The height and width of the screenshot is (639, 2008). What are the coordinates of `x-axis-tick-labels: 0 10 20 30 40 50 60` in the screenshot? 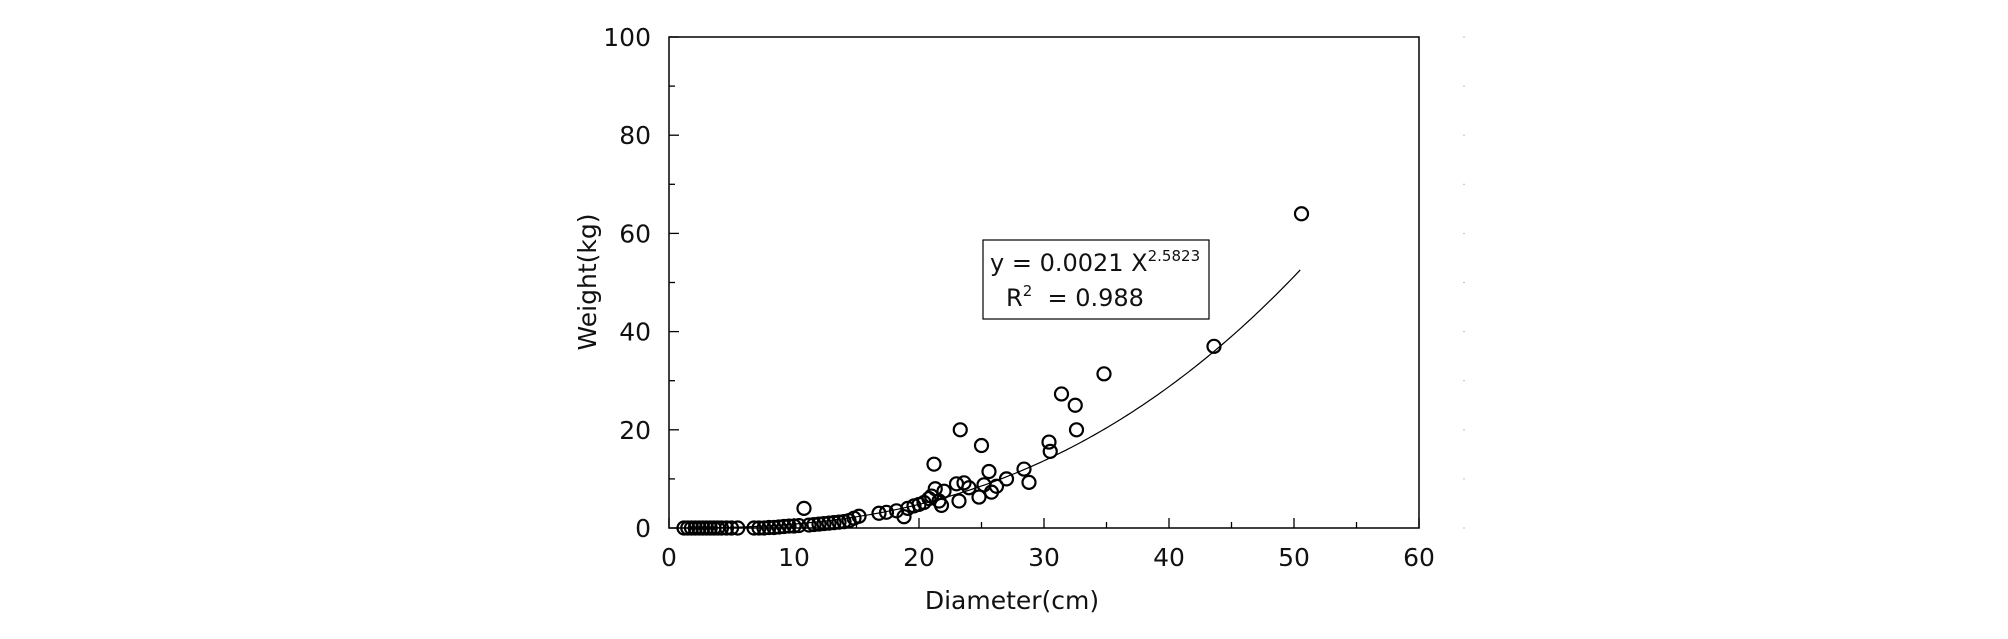 It's located at (1048, 557).